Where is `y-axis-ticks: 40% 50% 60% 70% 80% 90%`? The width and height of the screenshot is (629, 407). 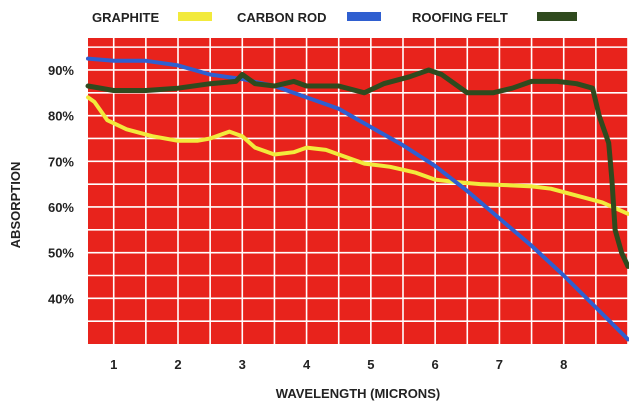 y-axis-ticks: 40% 50% 60% 70% 80% 90% is located at coordinates (61, 184).